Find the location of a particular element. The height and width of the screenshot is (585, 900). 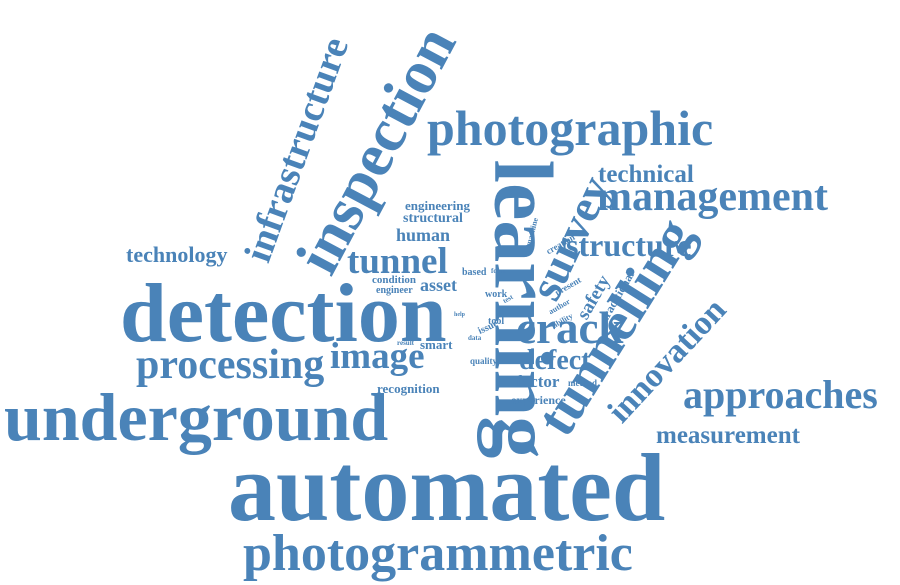

word-asset: asset is located at coordinates (438, 285).